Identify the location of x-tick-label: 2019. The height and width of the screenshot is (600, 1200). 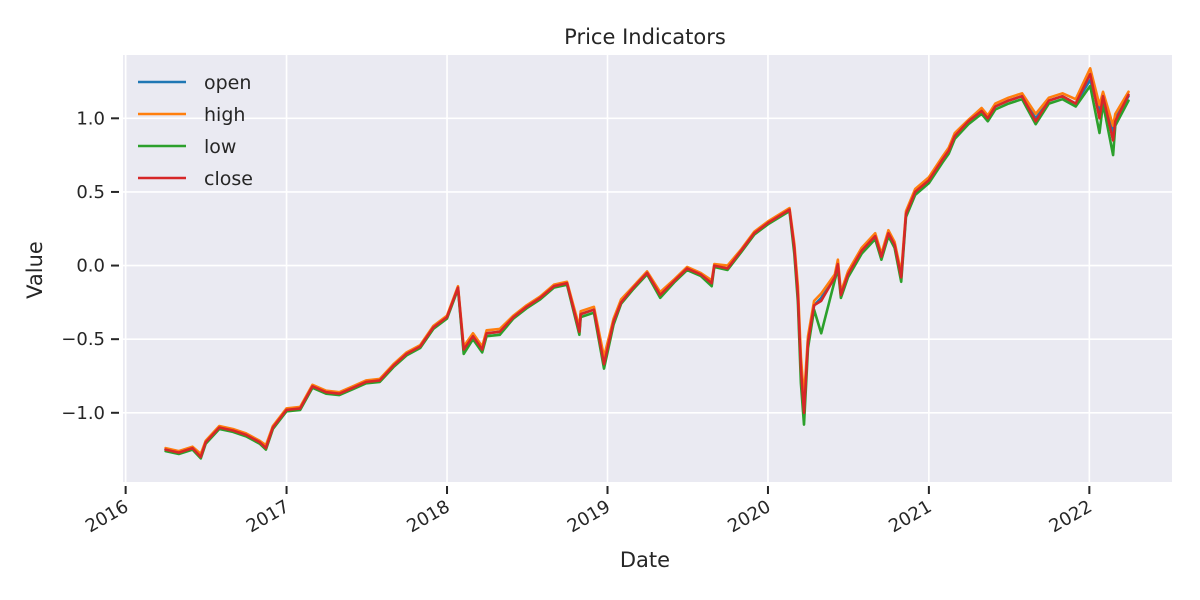
(589, 516).